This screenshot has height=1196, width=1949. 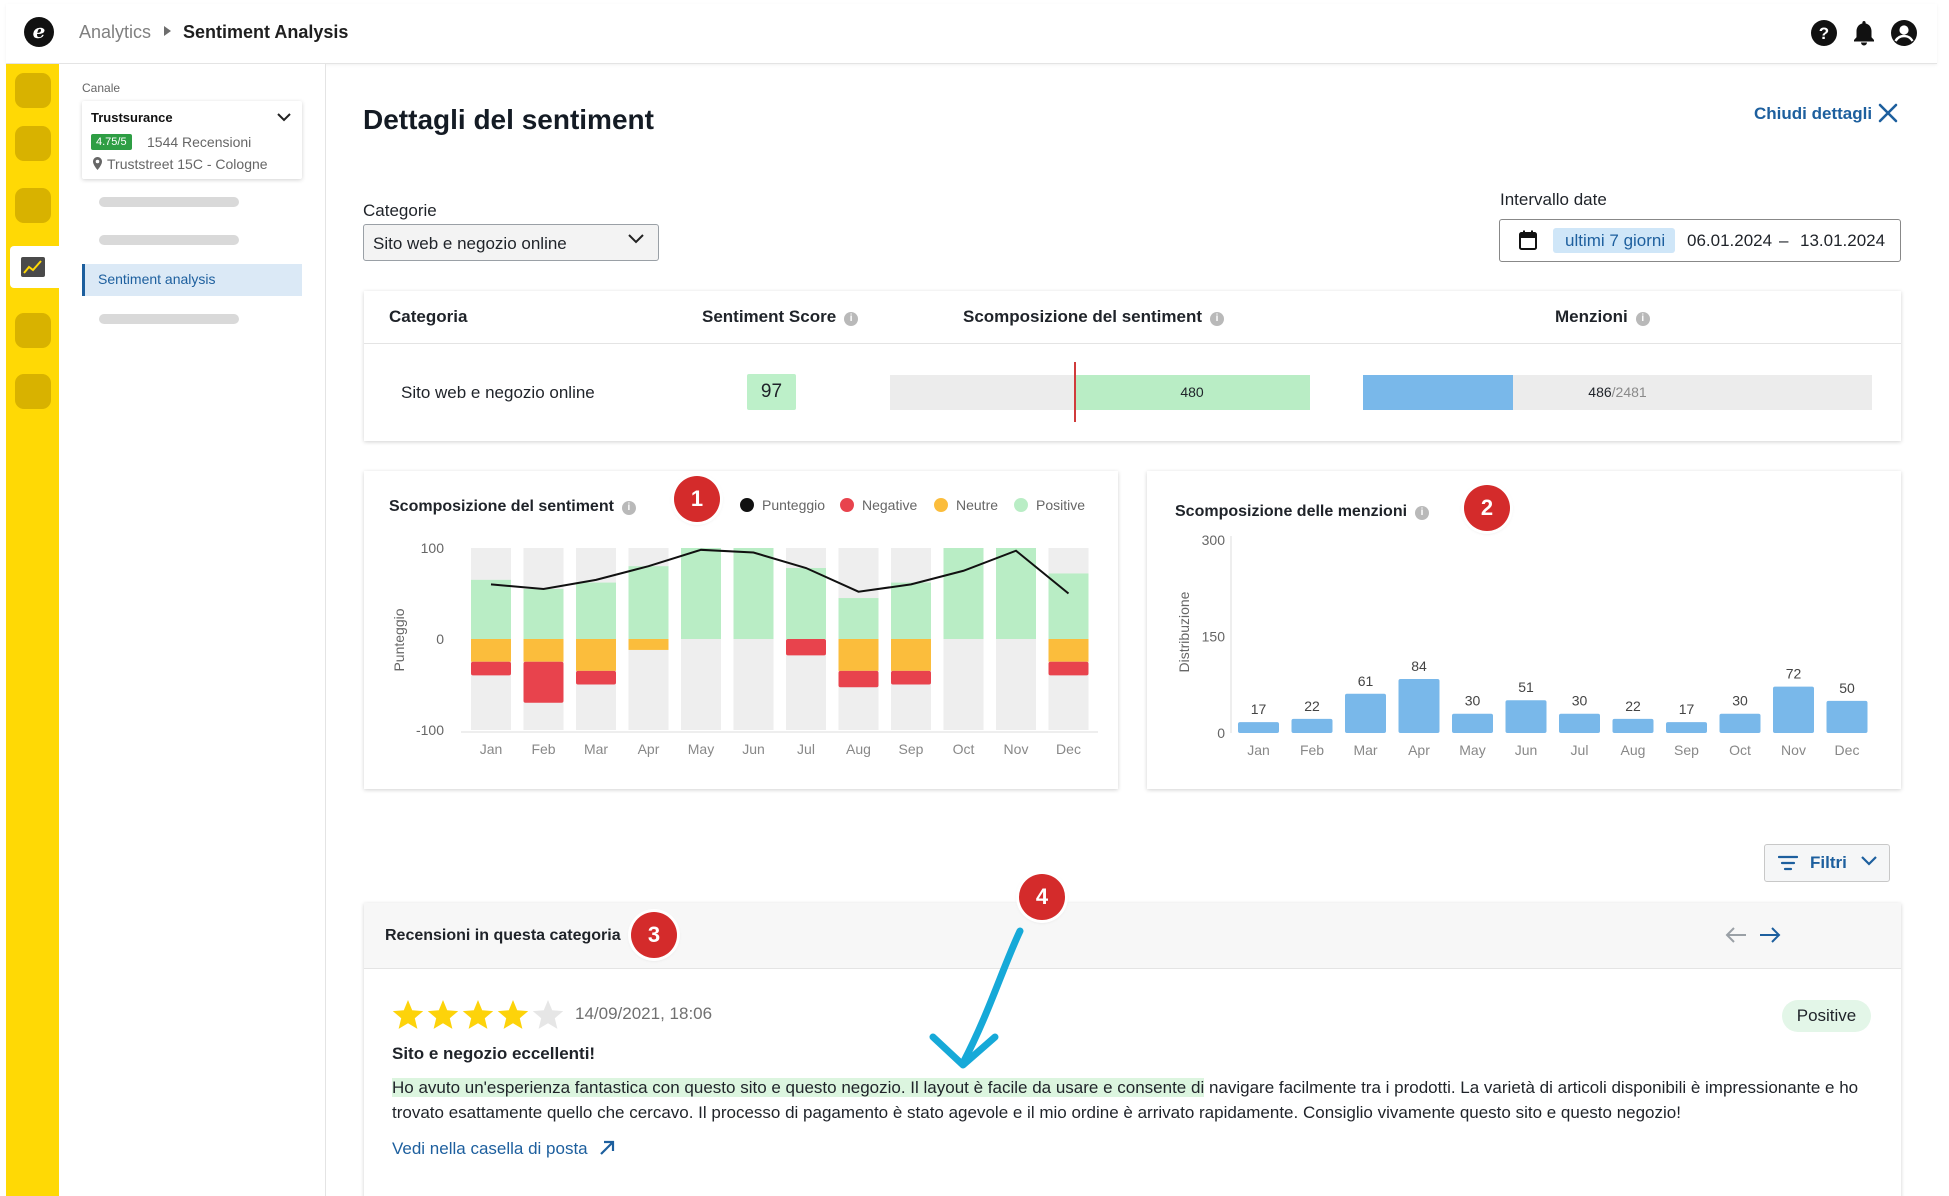 What do you see at coordinates (199, 142) in the screenshot?
I see `channel-reviews-count: 1544 Recensioni` at bounding box center [199, 142].